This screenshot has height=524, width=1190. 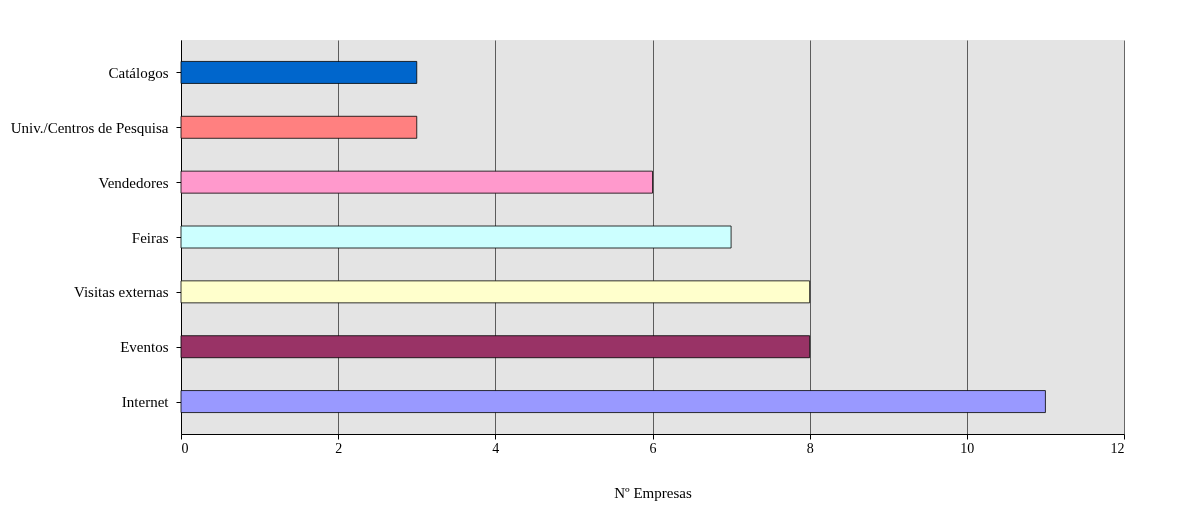 I want to click on x-tick-label: 6, so click(x=653, y=448).